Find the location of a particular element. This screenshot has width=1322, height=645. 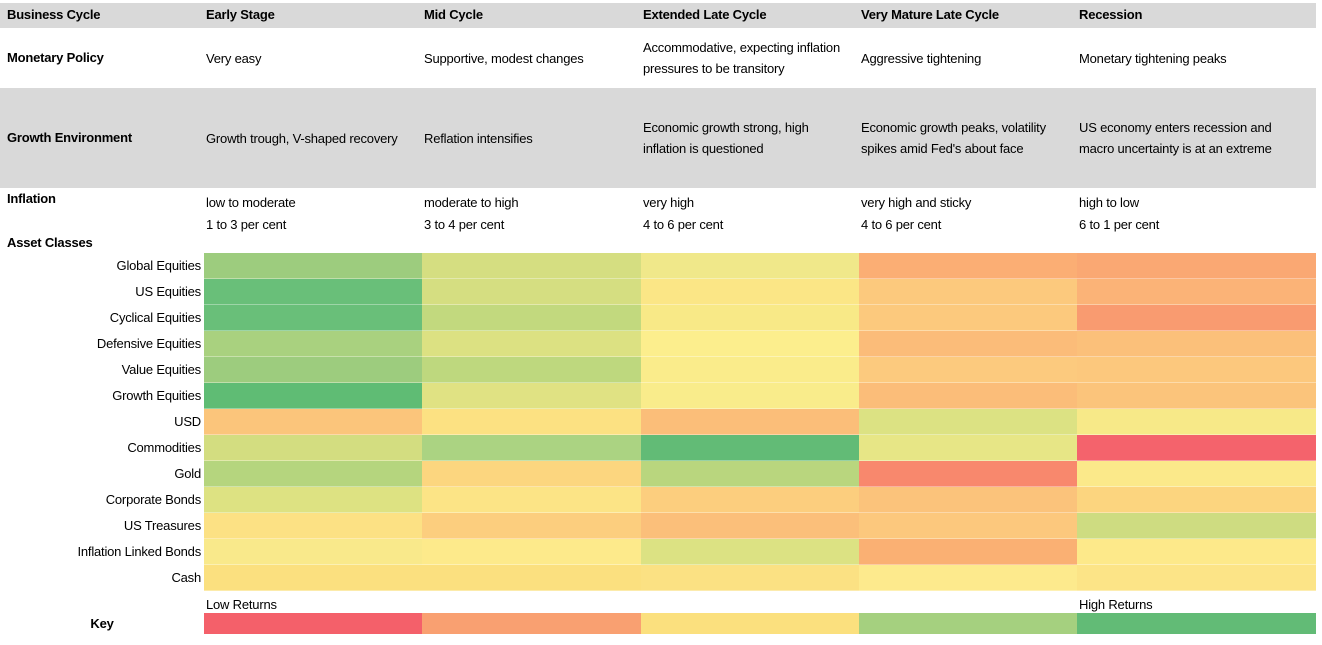

low-returns-label: Low Returns is located at coordinates (241, 605).